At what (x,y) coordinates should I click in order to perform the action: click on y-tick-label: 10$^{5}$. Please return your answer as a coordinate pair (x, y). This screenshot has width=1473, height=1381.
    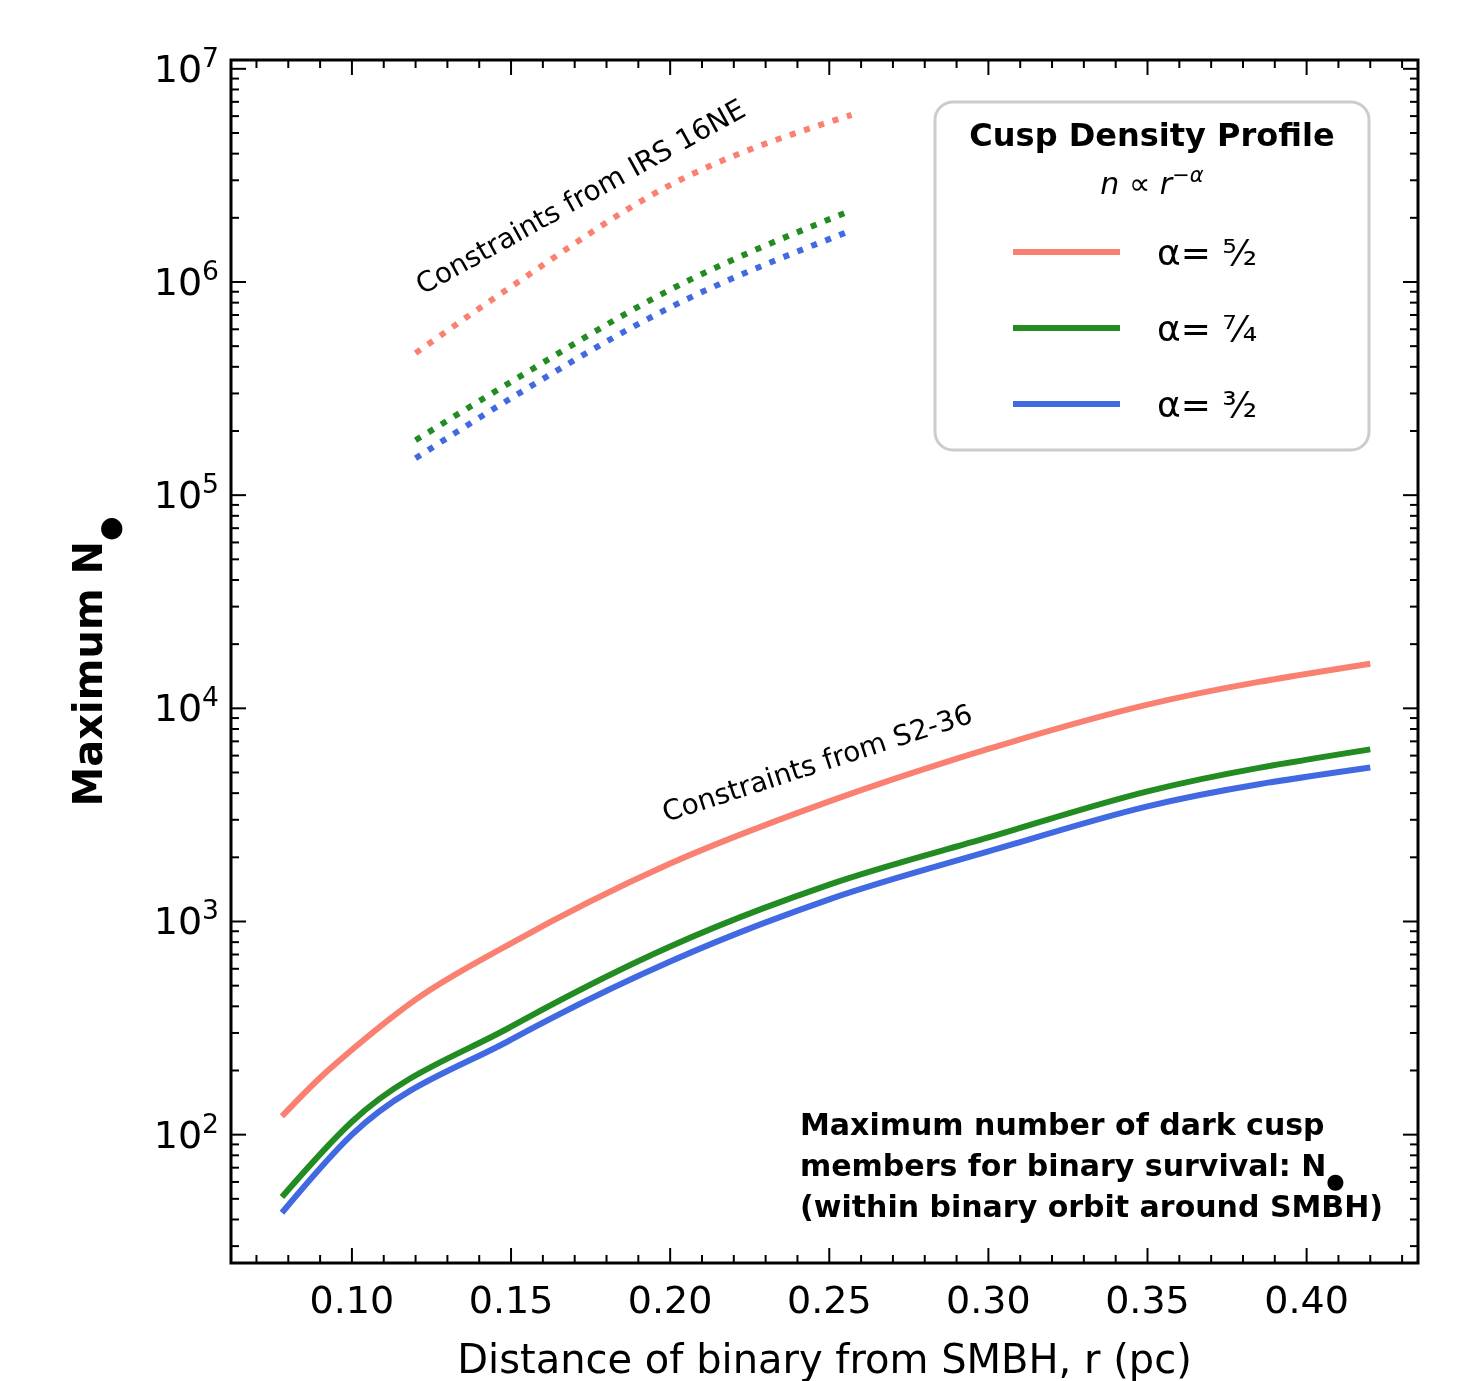
    Looking at the image, I should click on (186, 492).